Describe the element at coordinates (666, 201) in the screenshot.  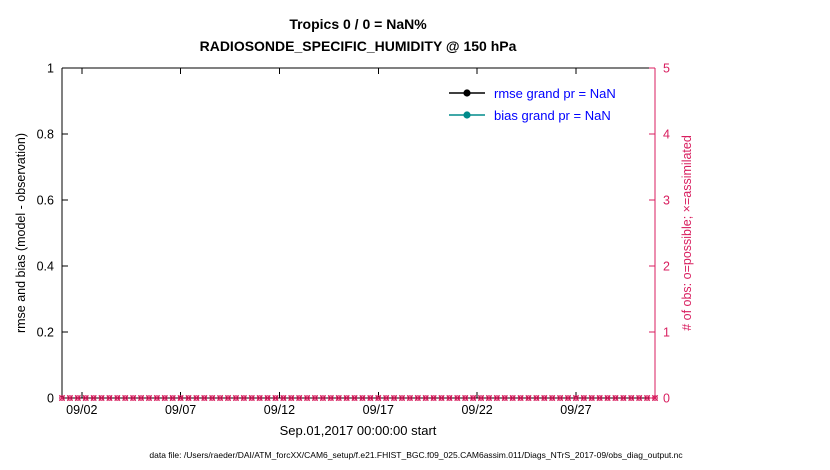
I see `y-right-tick-label: 3` at that location.